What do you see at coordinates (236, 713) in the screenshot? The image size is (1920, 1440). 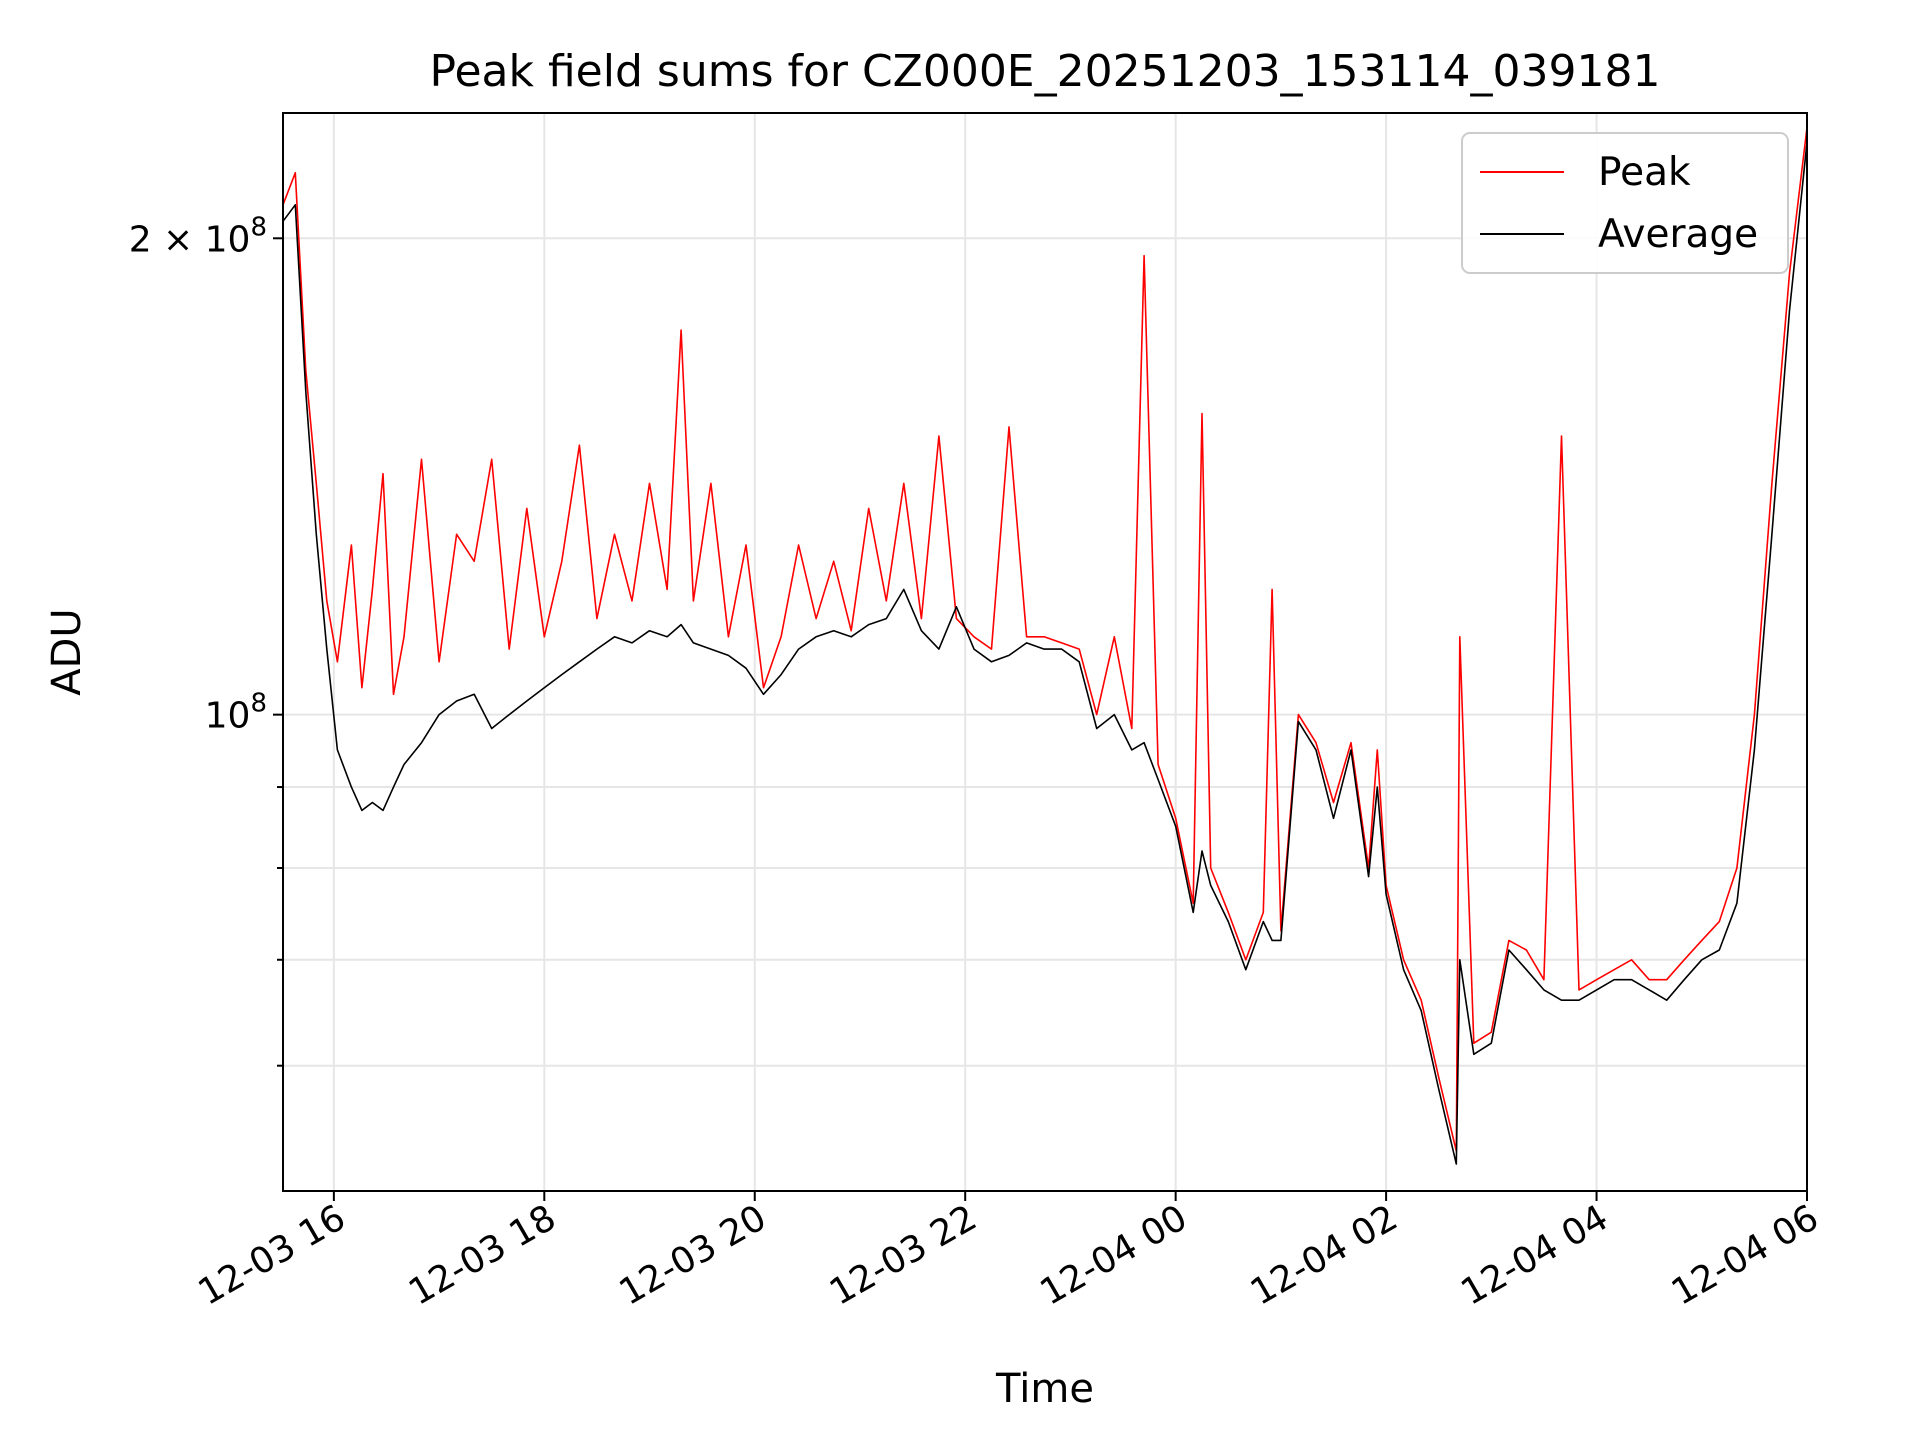 I see `y-tick-label: 108` at bounding box center [236, 713].